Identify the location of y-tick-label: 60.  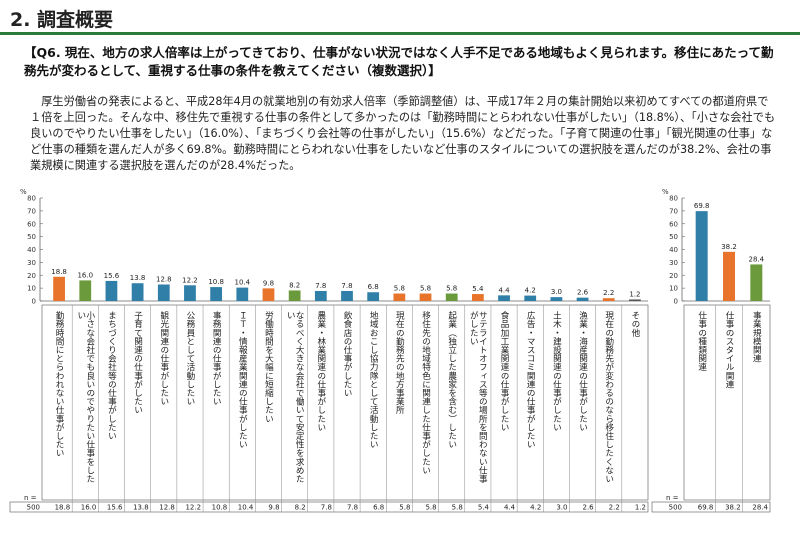
(31, 224).